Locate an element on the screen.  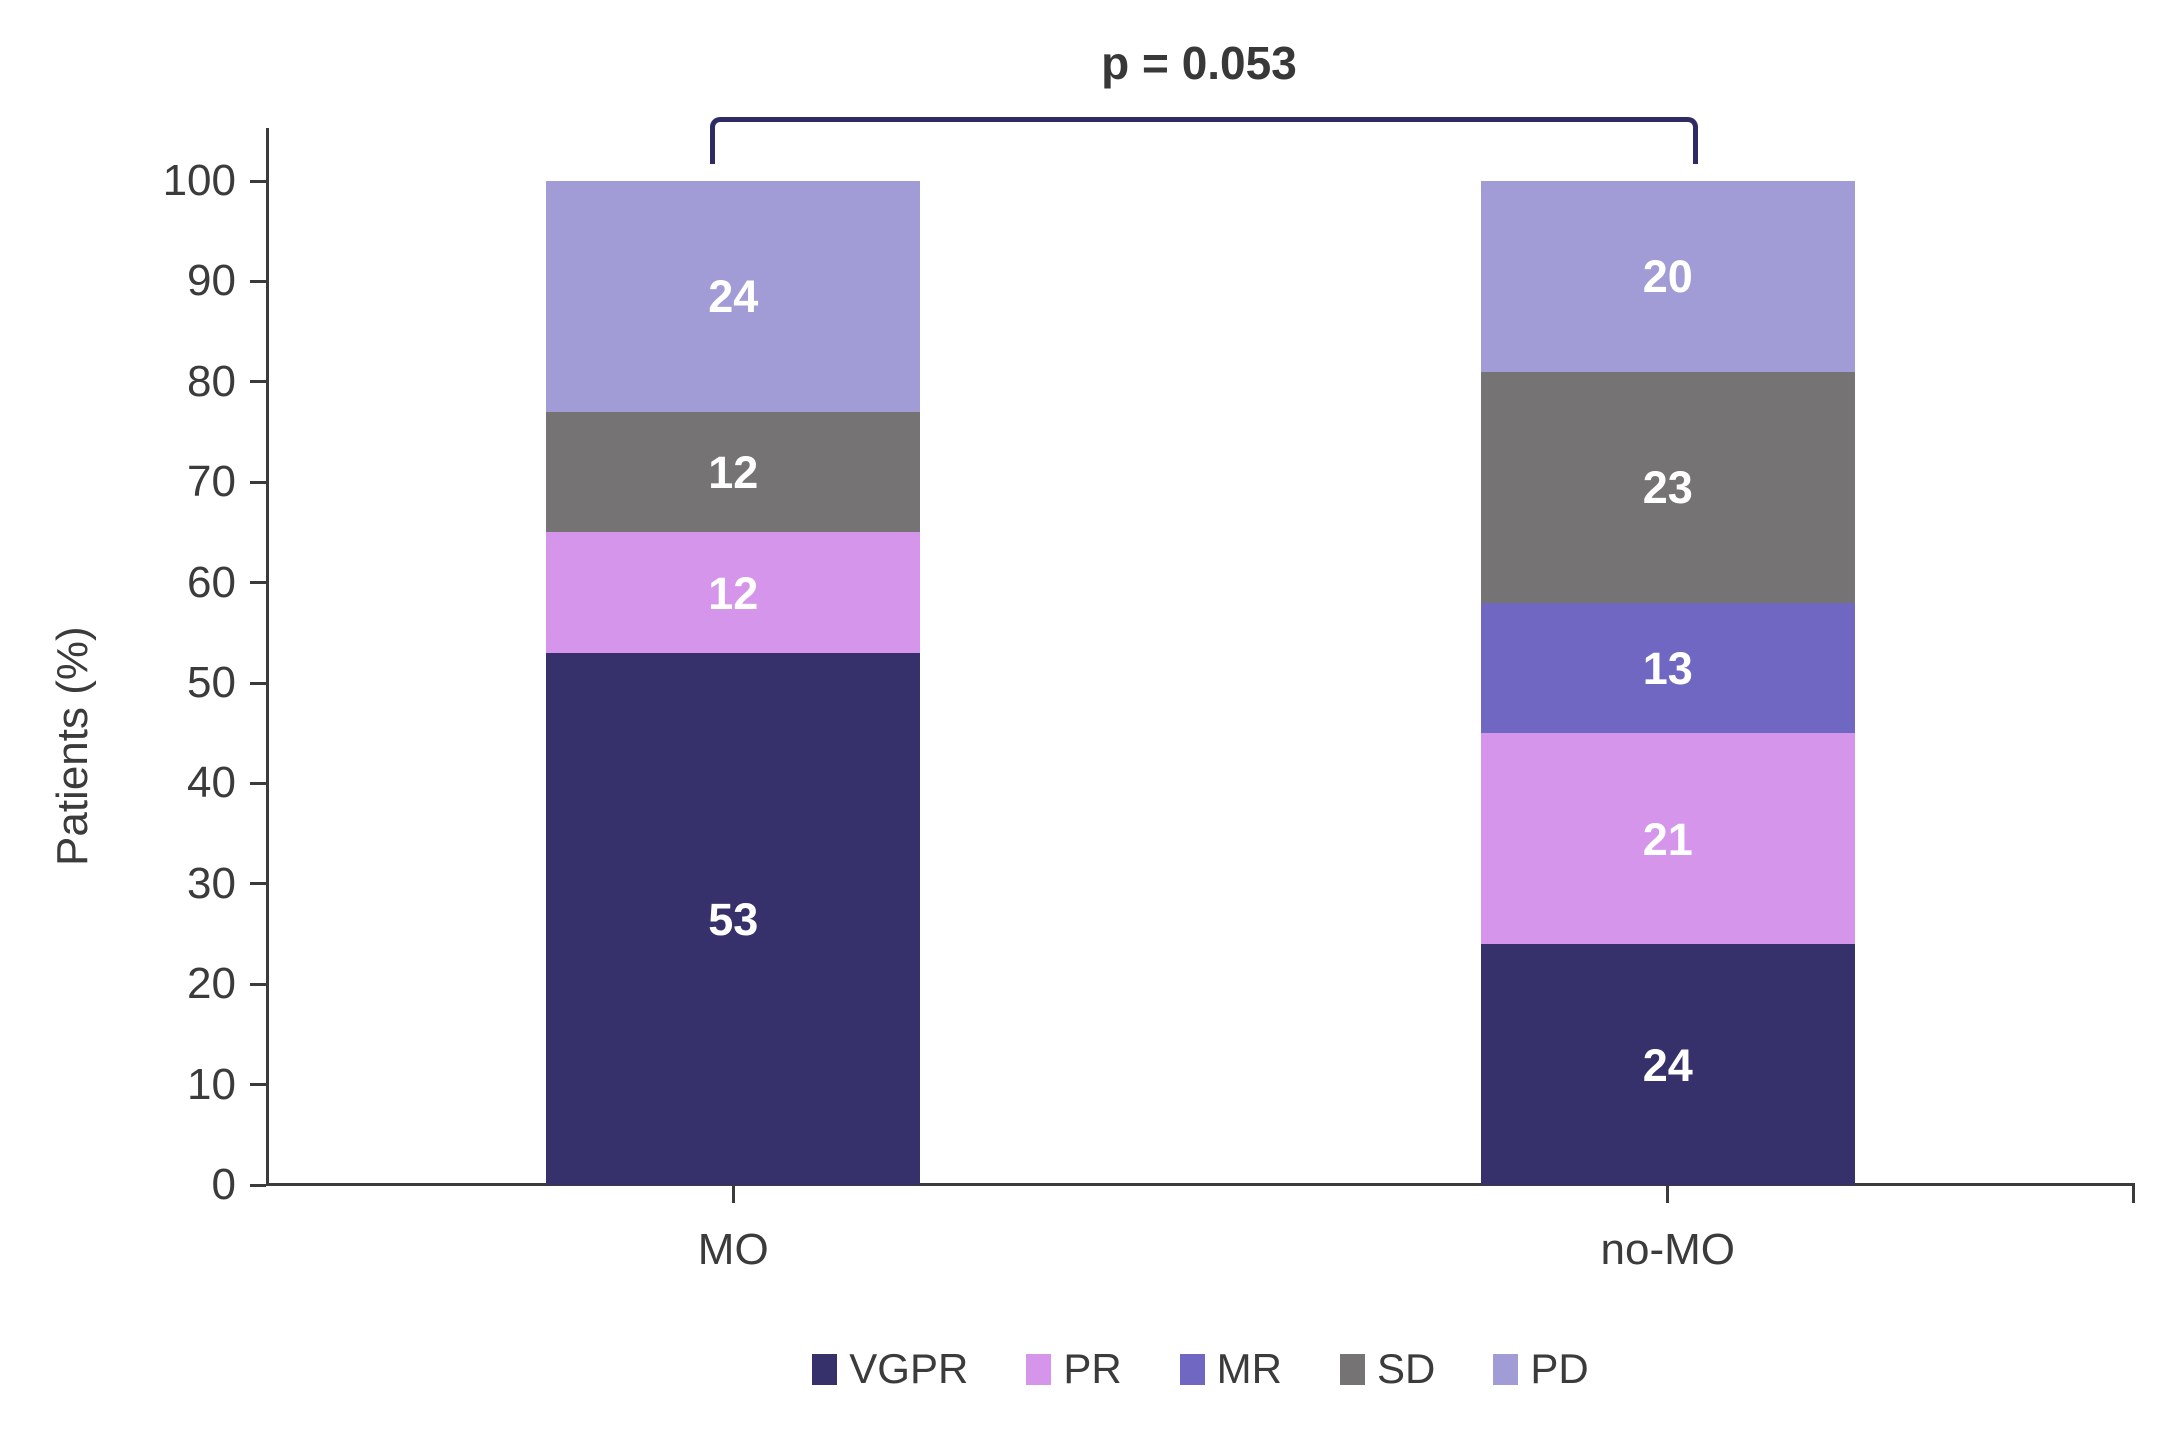
y-tick-label-70: 70 is located at coordinates (211, 482).